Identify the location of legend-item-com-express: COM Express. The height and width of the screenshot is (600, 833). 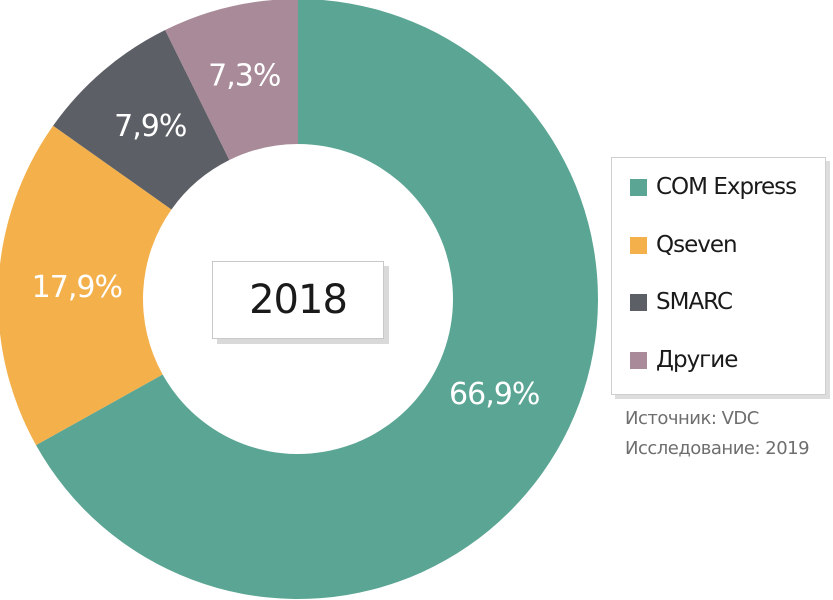
(713, 187).